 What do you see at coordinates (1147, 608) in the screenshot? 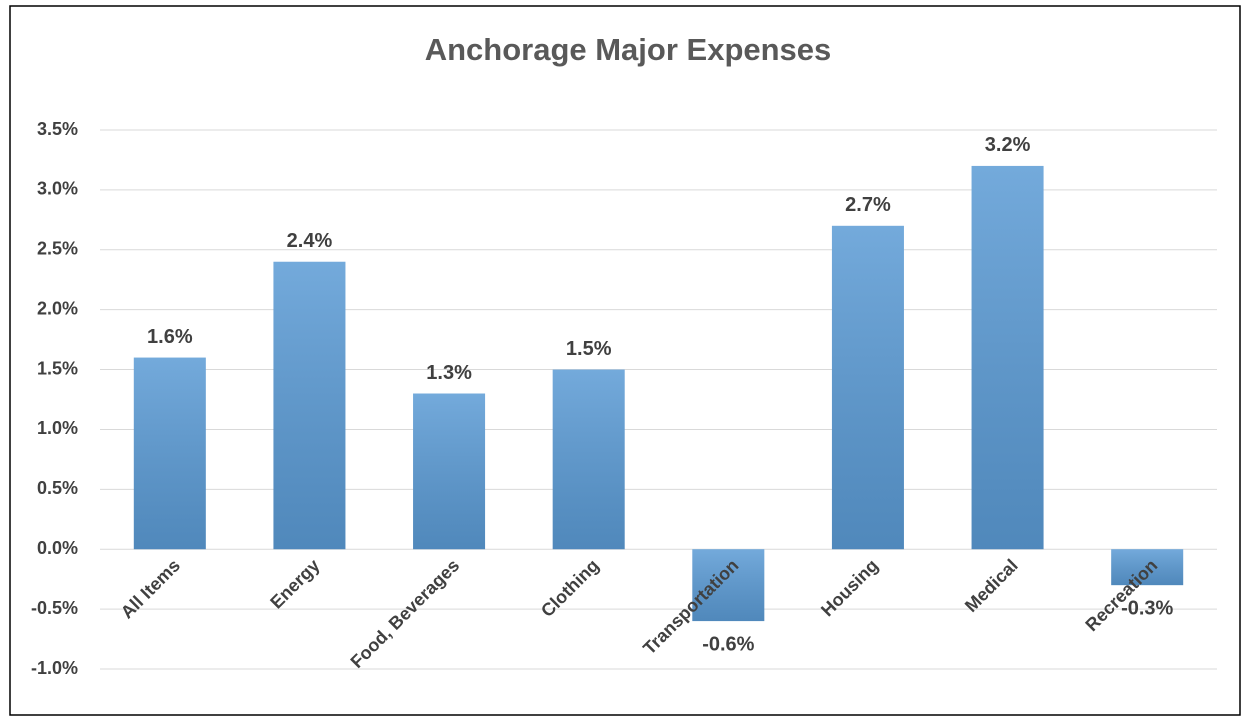
I see `data-label: -0.3%` at bounding box center [1147, 608].